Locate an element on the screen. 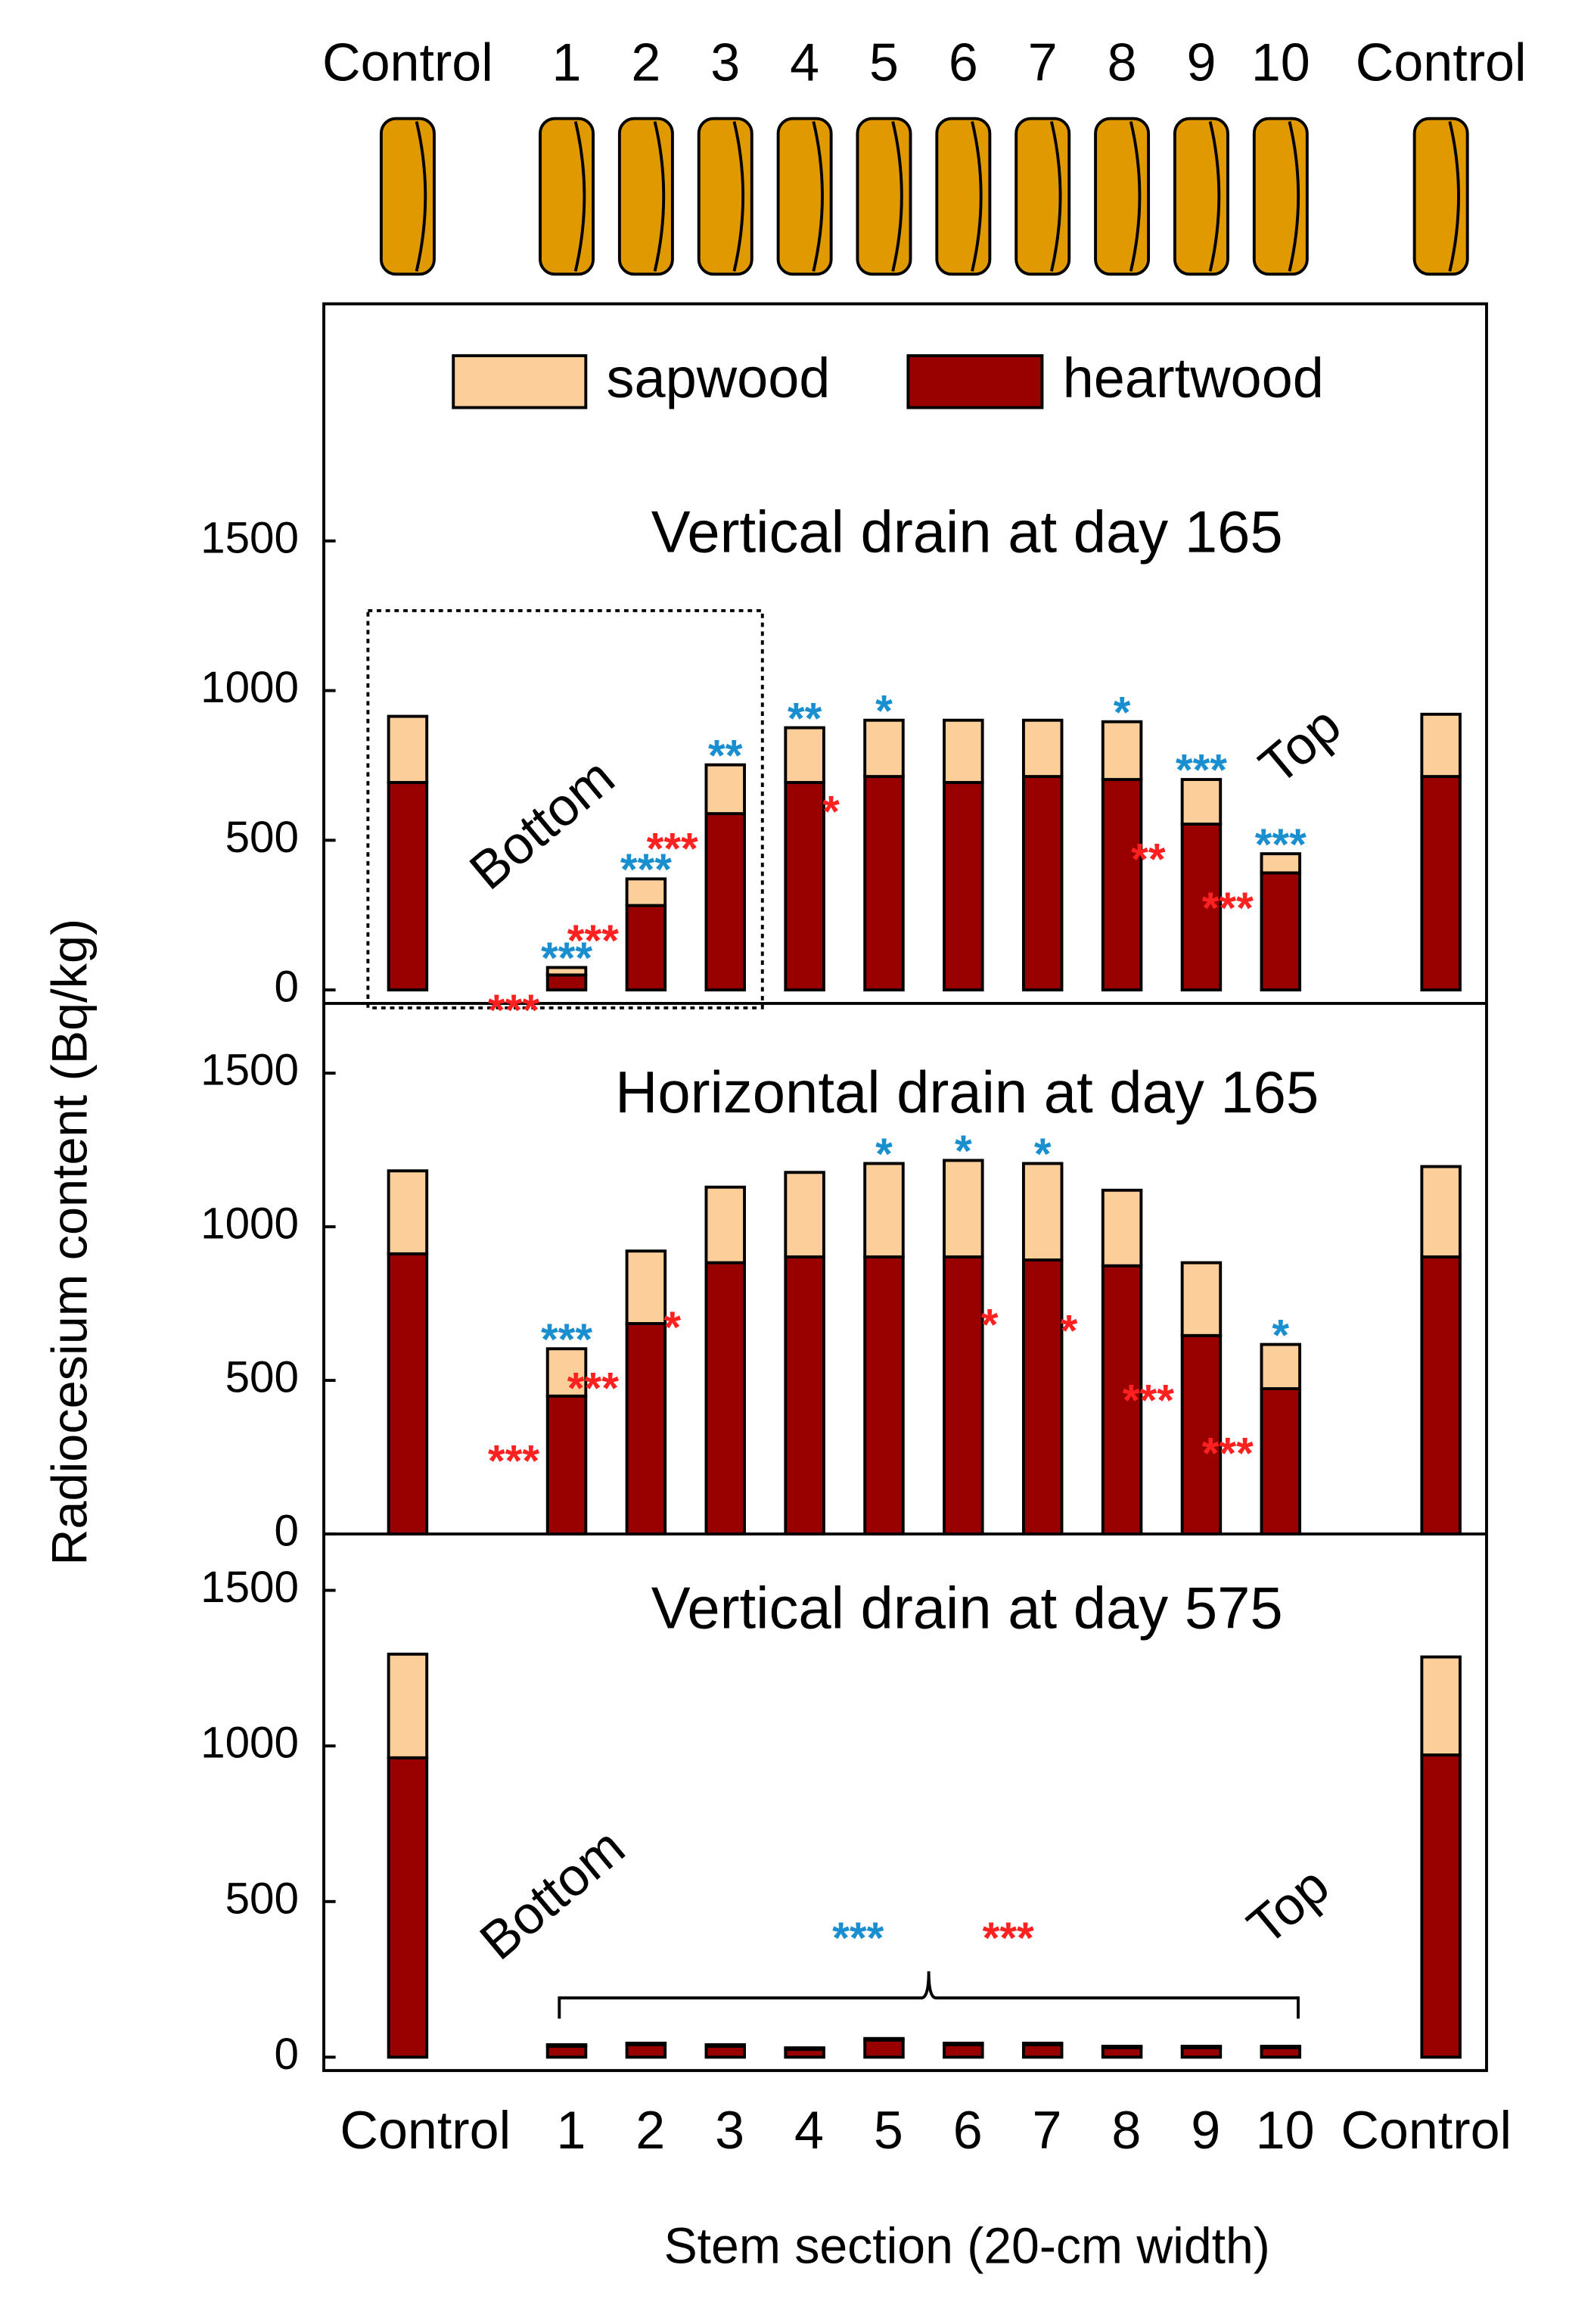 This screenshot has height=2324, width=1594. x-tick-label: 1 is located at coordinates (571, 2130).